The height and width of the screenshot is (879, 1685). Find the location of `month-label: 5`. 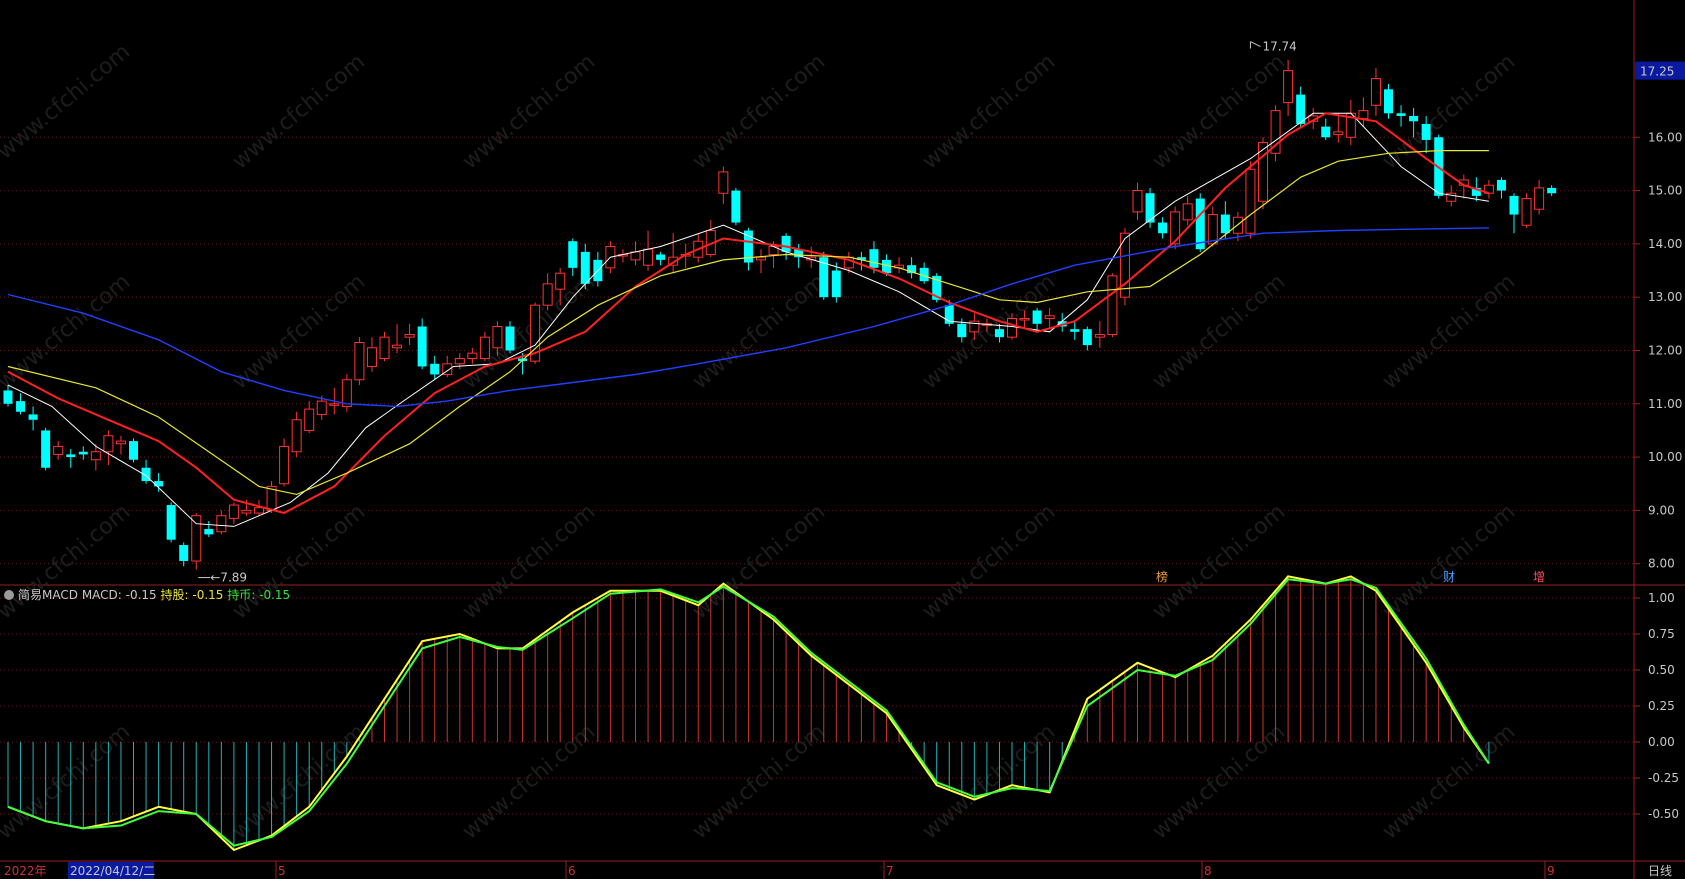

month-label: 5 is located at coordinates (282, 871).